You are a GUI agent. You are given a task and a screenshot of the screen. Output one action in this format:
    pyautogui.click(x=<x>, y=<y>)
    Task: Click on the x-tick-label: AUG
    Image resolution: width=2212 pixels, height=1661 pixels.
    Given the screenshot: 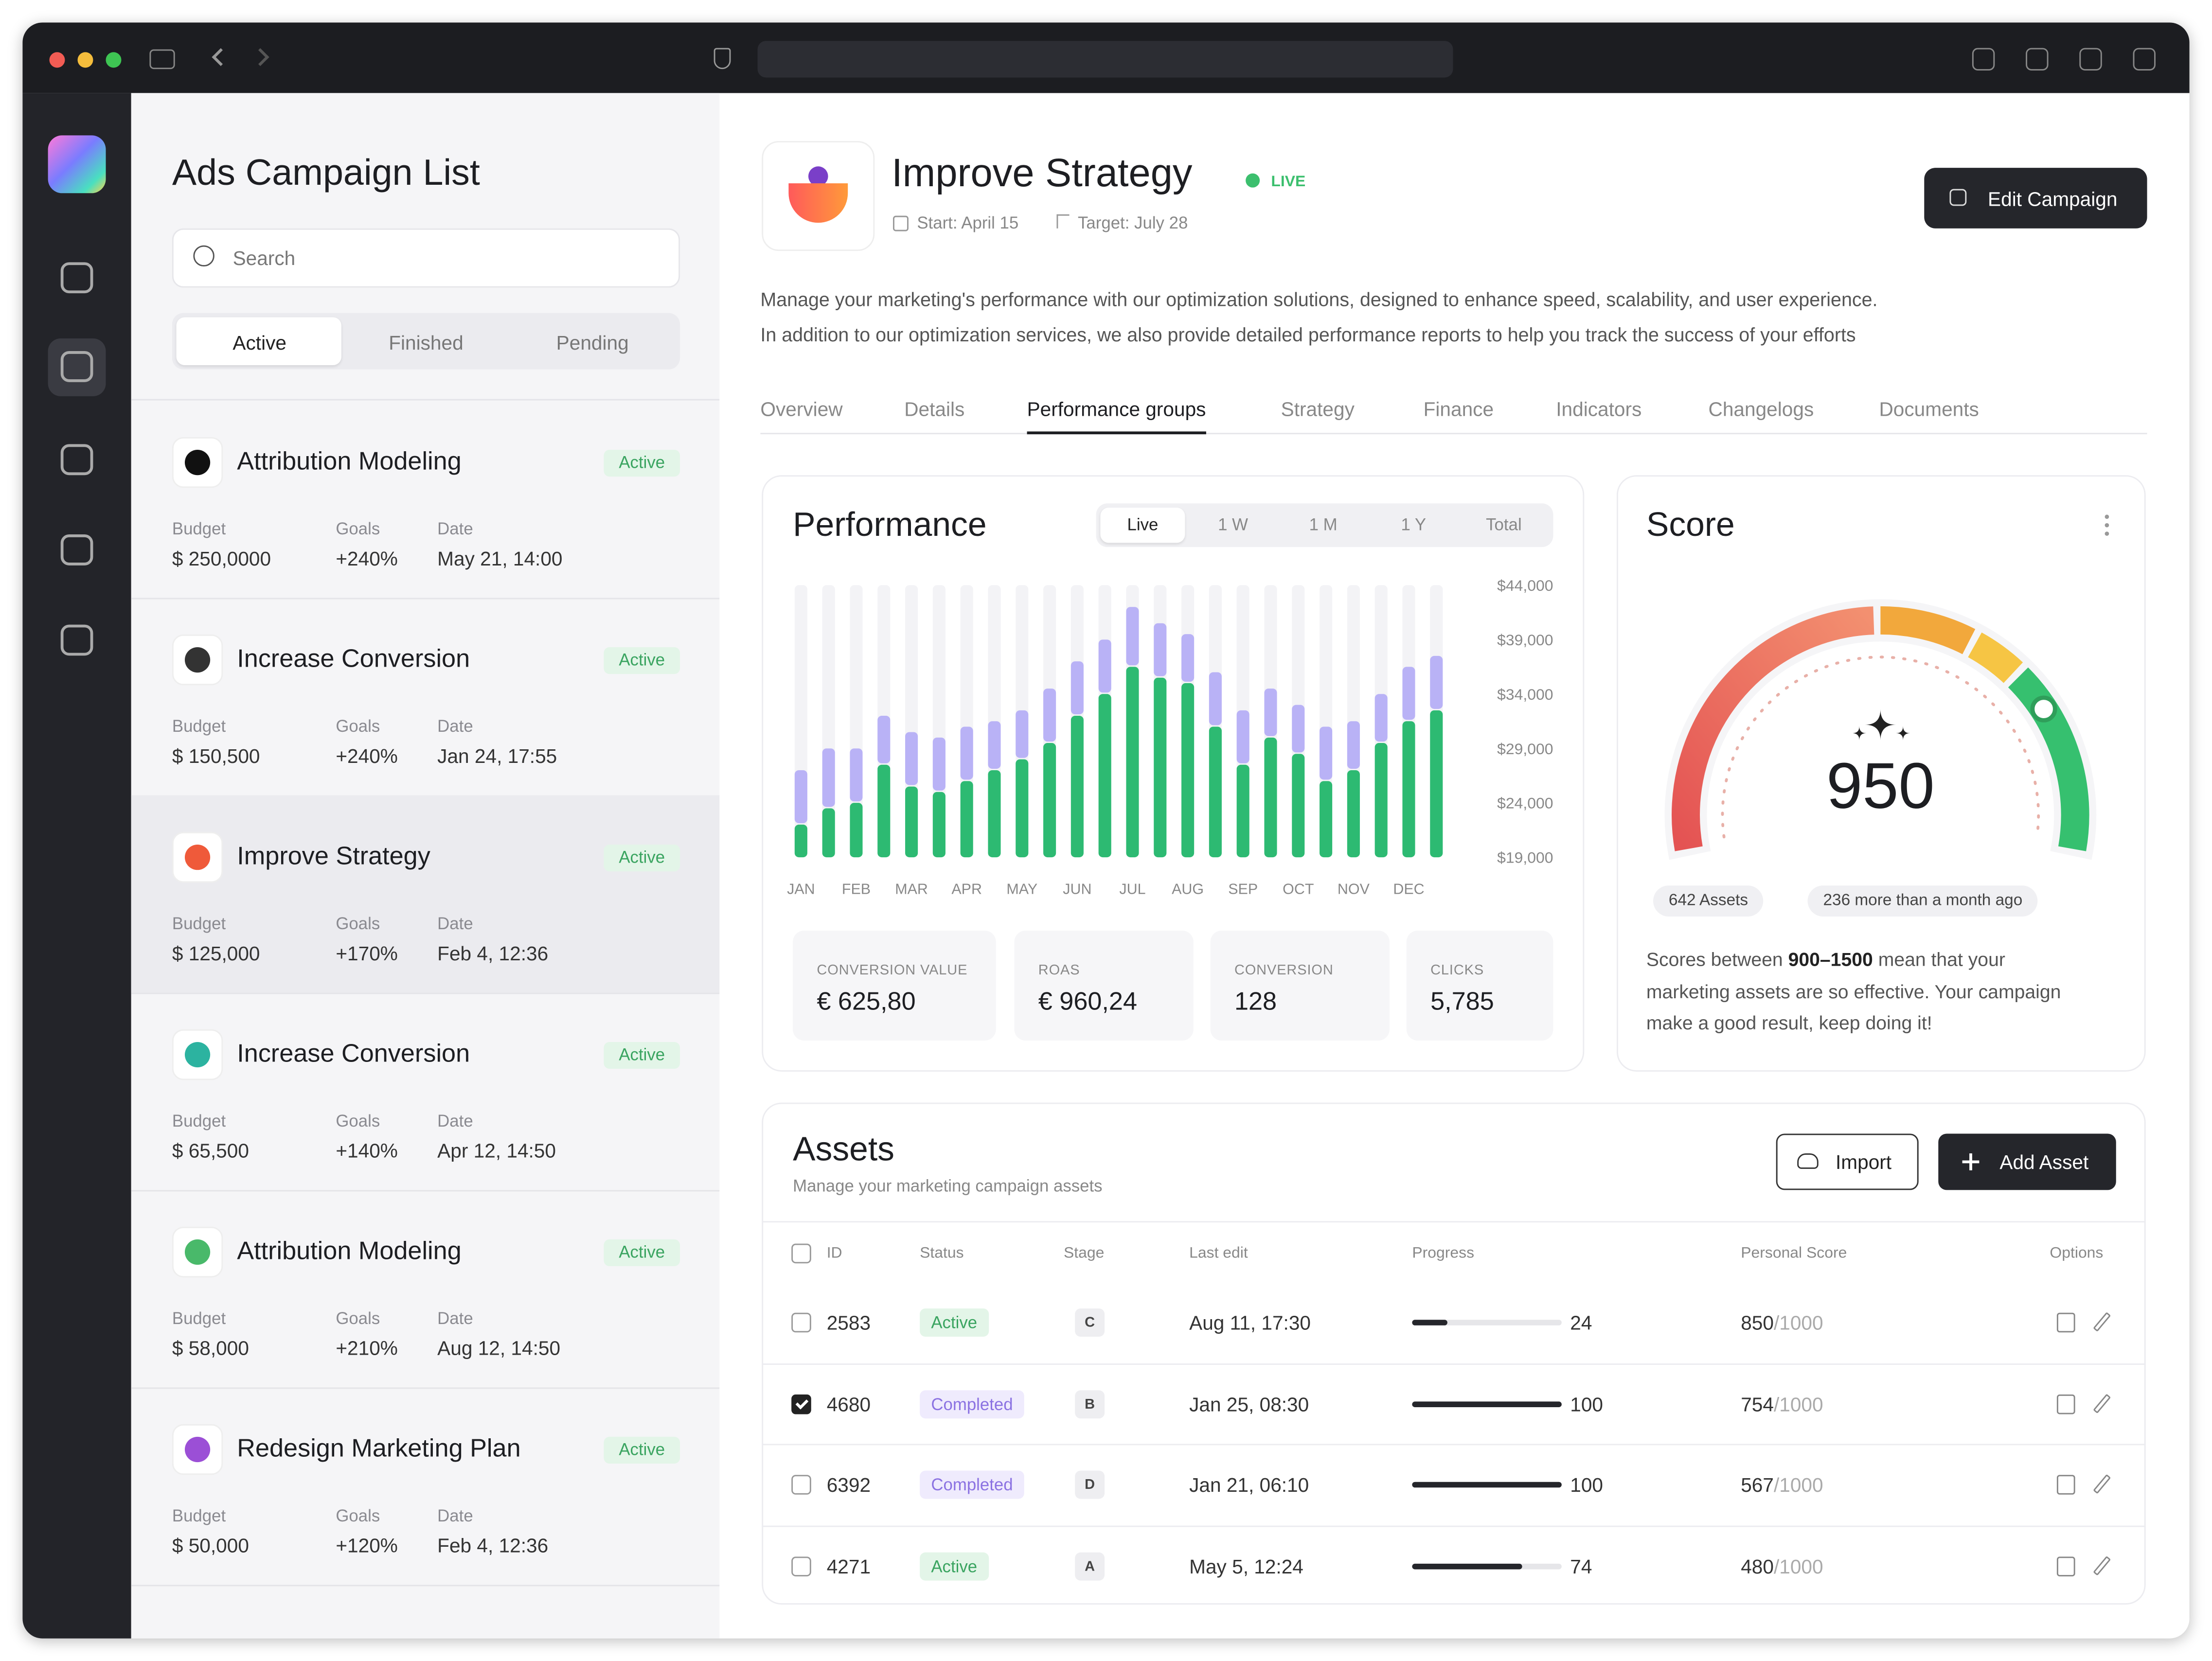 What is the action you would take?
    pyautogui.click(x=1188, y=889)
    